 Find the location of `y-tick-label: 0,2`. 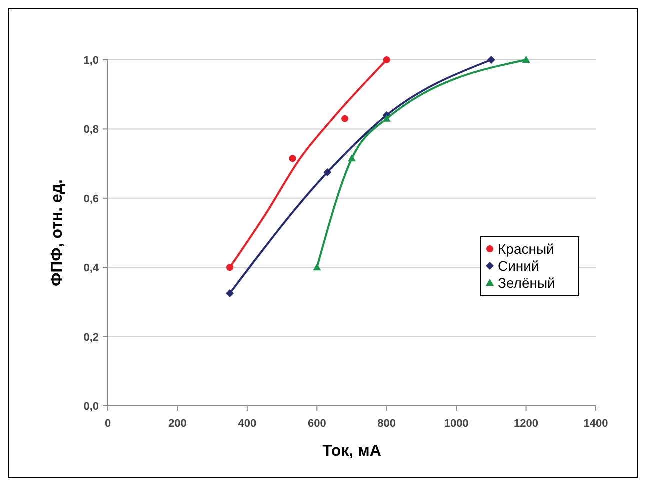

y-tick-label: 0,2 is located at coordinates (91, 338).